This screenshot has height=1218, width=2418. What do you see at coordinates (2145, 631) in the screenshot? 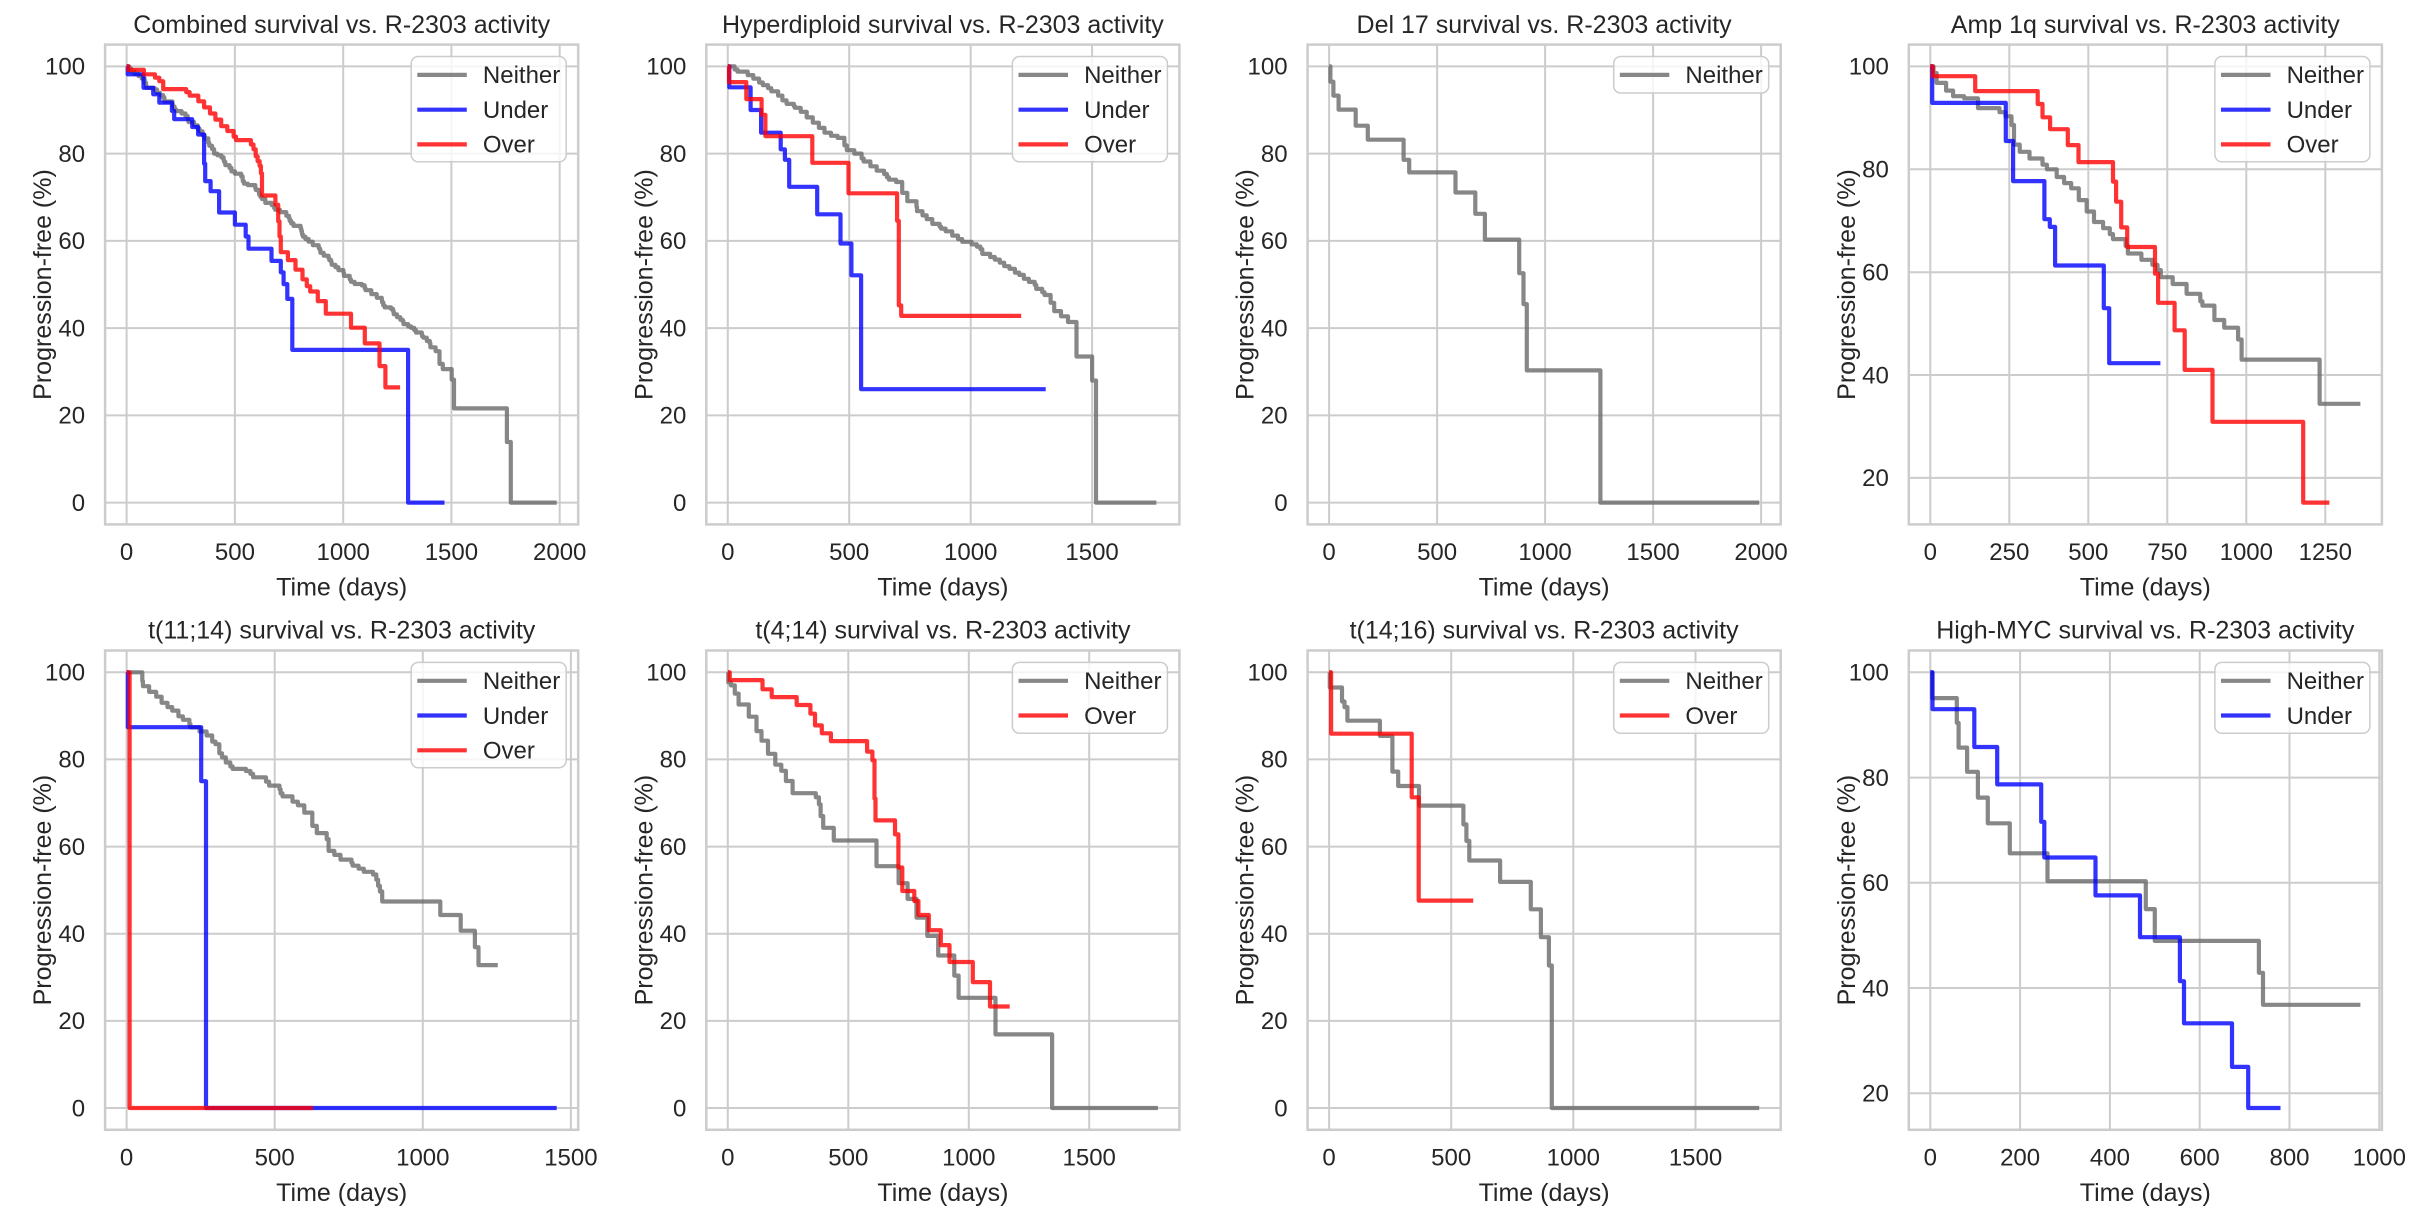
I see `svg-text:High-MYC survival vs. R-2303 a: High-MYC survival vs. R-2303 activity` at bounding box center [2145, 631].